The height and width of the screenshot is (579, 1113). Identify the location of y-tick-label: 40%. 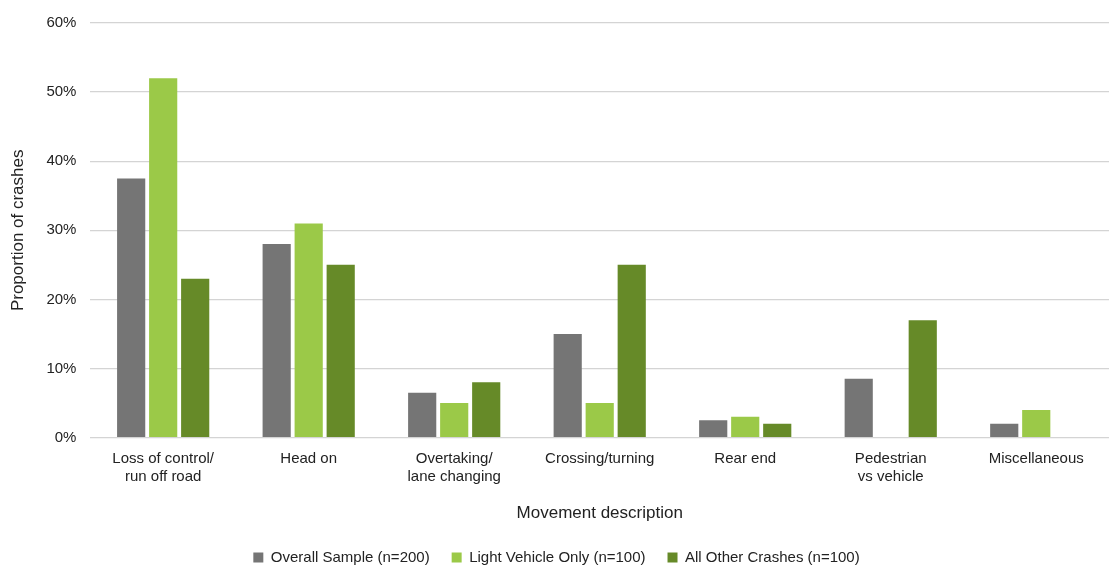
(61, 160).